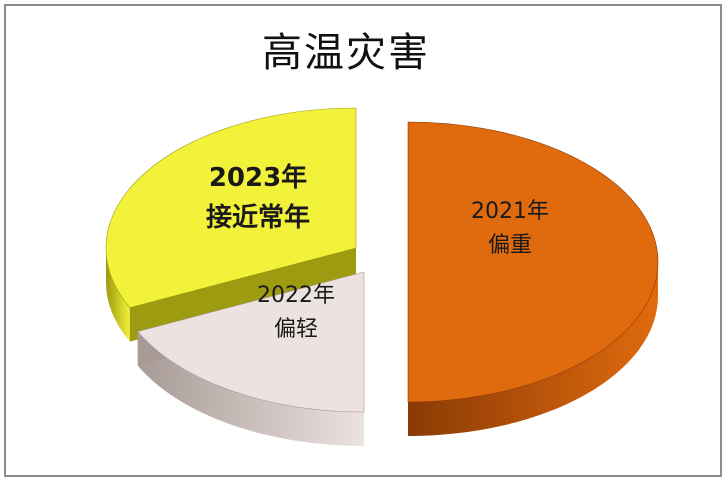 The height and width of the screenshot is (483, 728). I want to click on slice-label-note: 偏轻, so click(296, 329).